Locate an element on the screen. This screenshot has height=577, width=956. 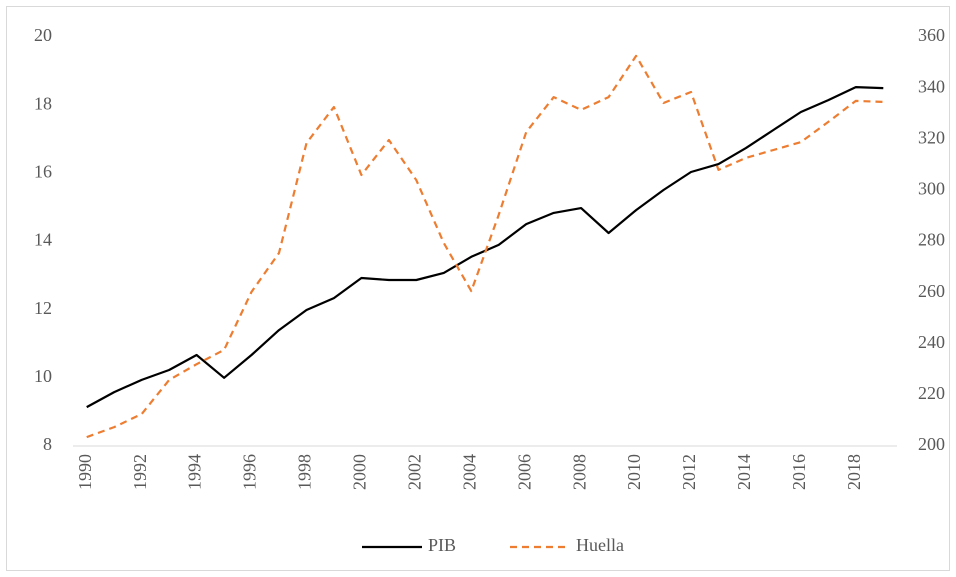
x-tick-label: 2008 is located at coordinates (579, 472).